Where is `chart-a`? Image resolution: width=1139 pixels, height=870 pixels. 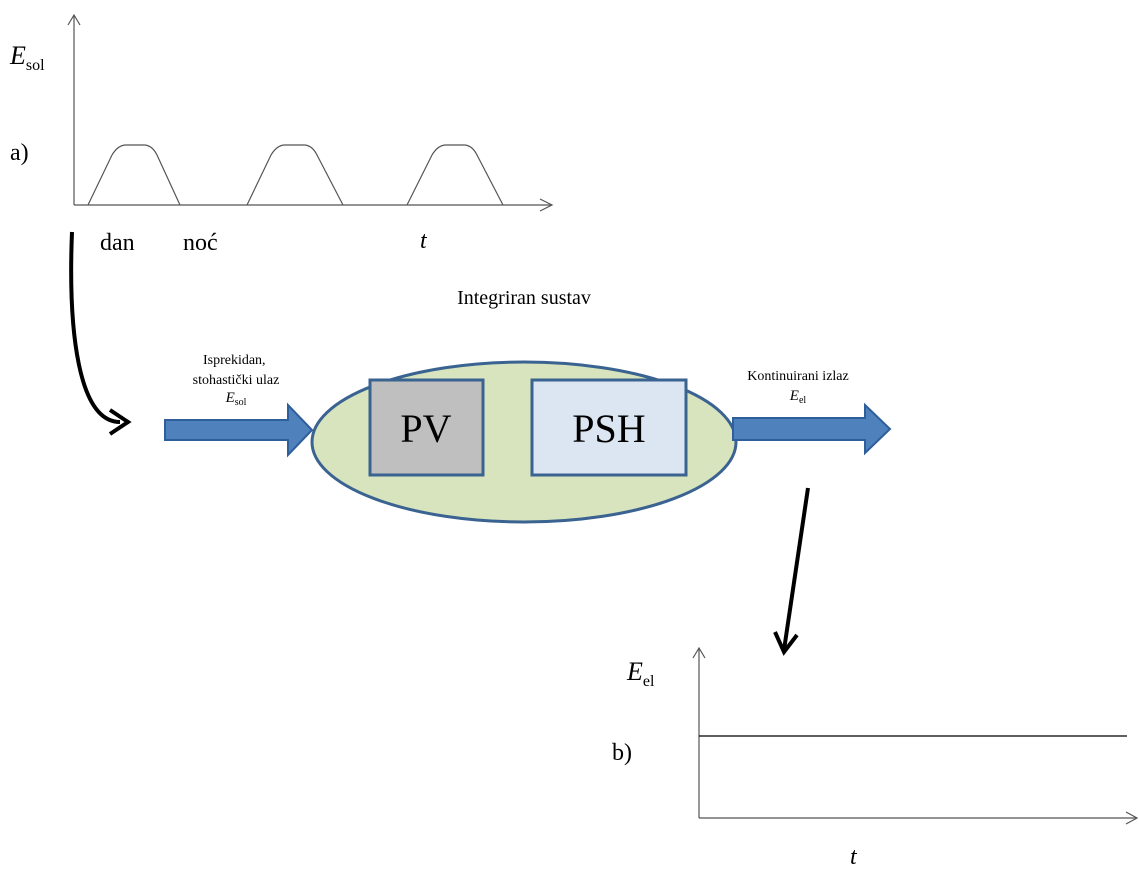
chart-a is located at coordinates (310, 112).